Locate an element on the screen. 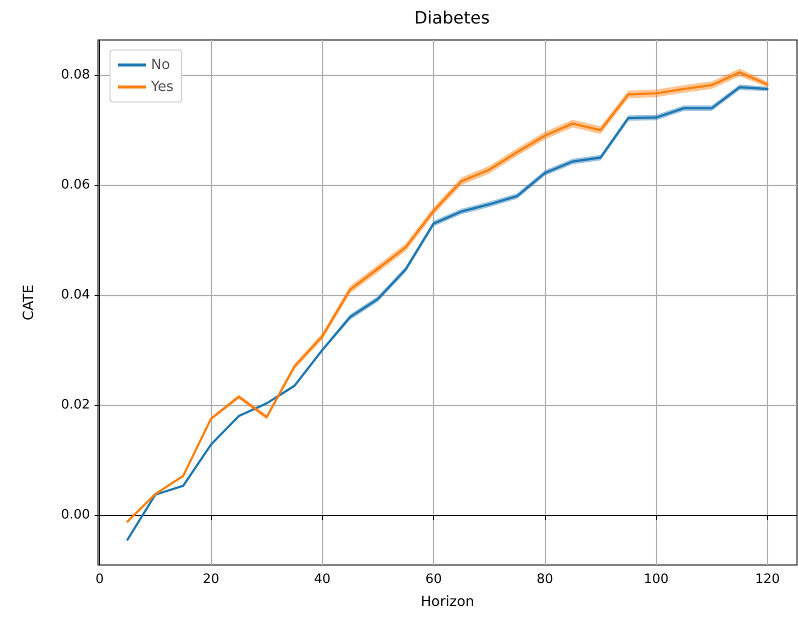  y-tick-label: 0.06 is located at coordinates (75, 185).